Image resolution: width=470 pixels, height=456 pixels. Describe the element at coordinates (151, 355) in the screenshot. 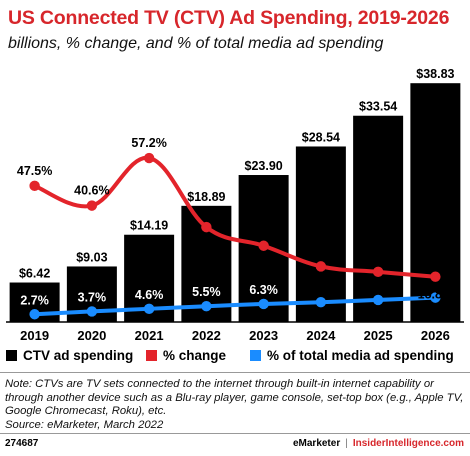

I see `legend-swatch-red` at that location.